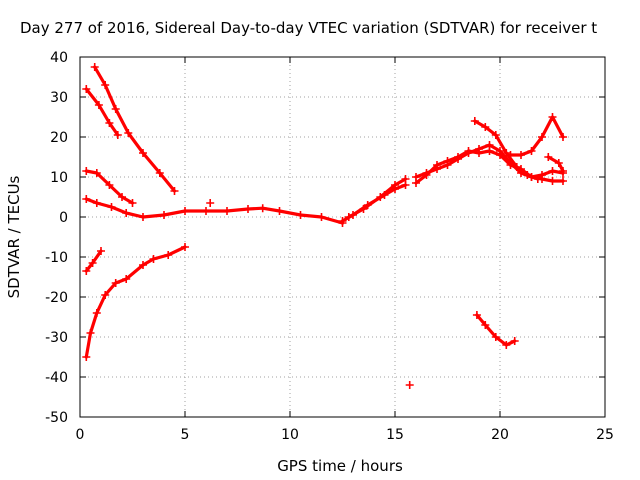 The height and width of the screenshot is (480, 640). Describe the element at coordinates (59, 58) in the screenshot. I see `y-tick-label: 40` at that location.